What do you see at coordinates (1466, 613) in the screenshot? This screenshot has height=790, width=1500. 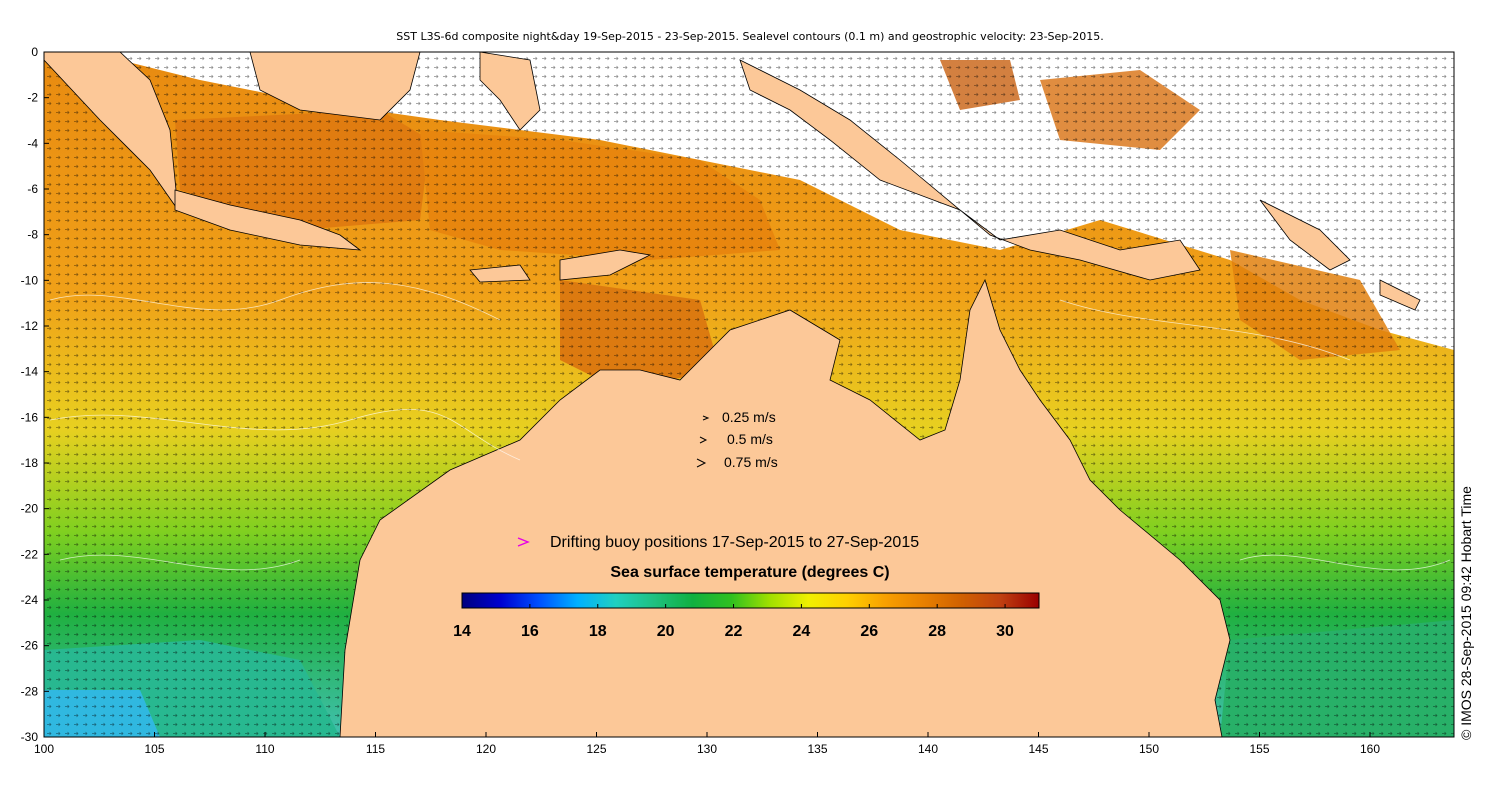 I see `copyright-credit: © IMOS 28-Sep-2015 09:42 Hobart Time` at bounding box center [1466, 613].